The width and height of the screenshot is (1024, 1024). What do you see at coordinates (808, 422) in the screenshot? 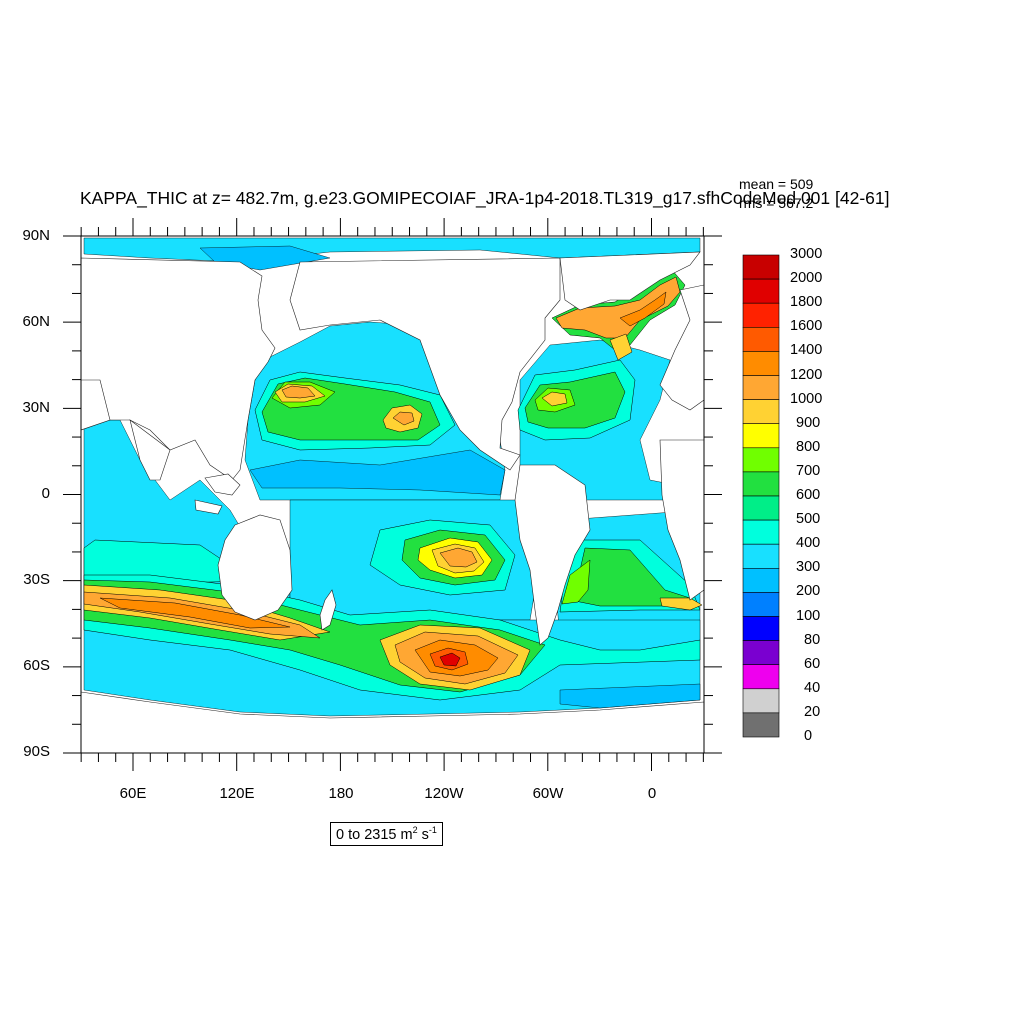
I see `colorbar-label: 900` at bounding box center [808, 422].